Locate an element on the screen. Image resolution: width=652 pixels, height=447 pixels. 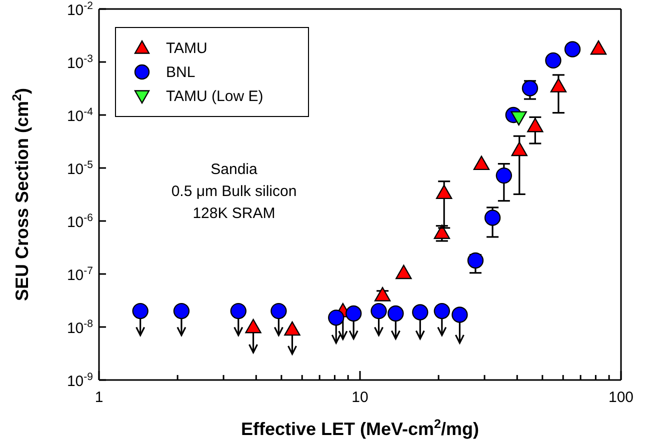
x-tick-label: 1 is located at coordinates (99, 397).